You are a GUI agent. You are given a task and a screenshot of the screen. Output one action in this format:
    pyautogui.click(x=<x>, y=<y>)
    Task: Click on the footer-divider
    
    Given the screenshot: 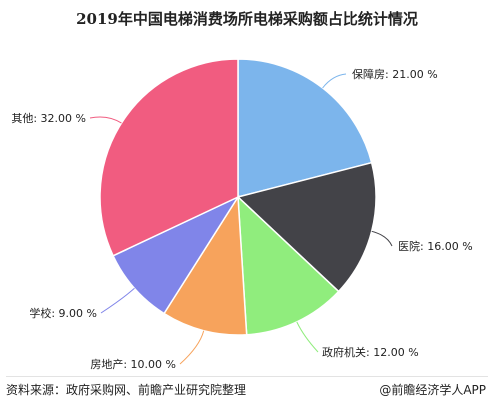 What is the action you would take?
    pyautogui.click(x=247, y=376)
    